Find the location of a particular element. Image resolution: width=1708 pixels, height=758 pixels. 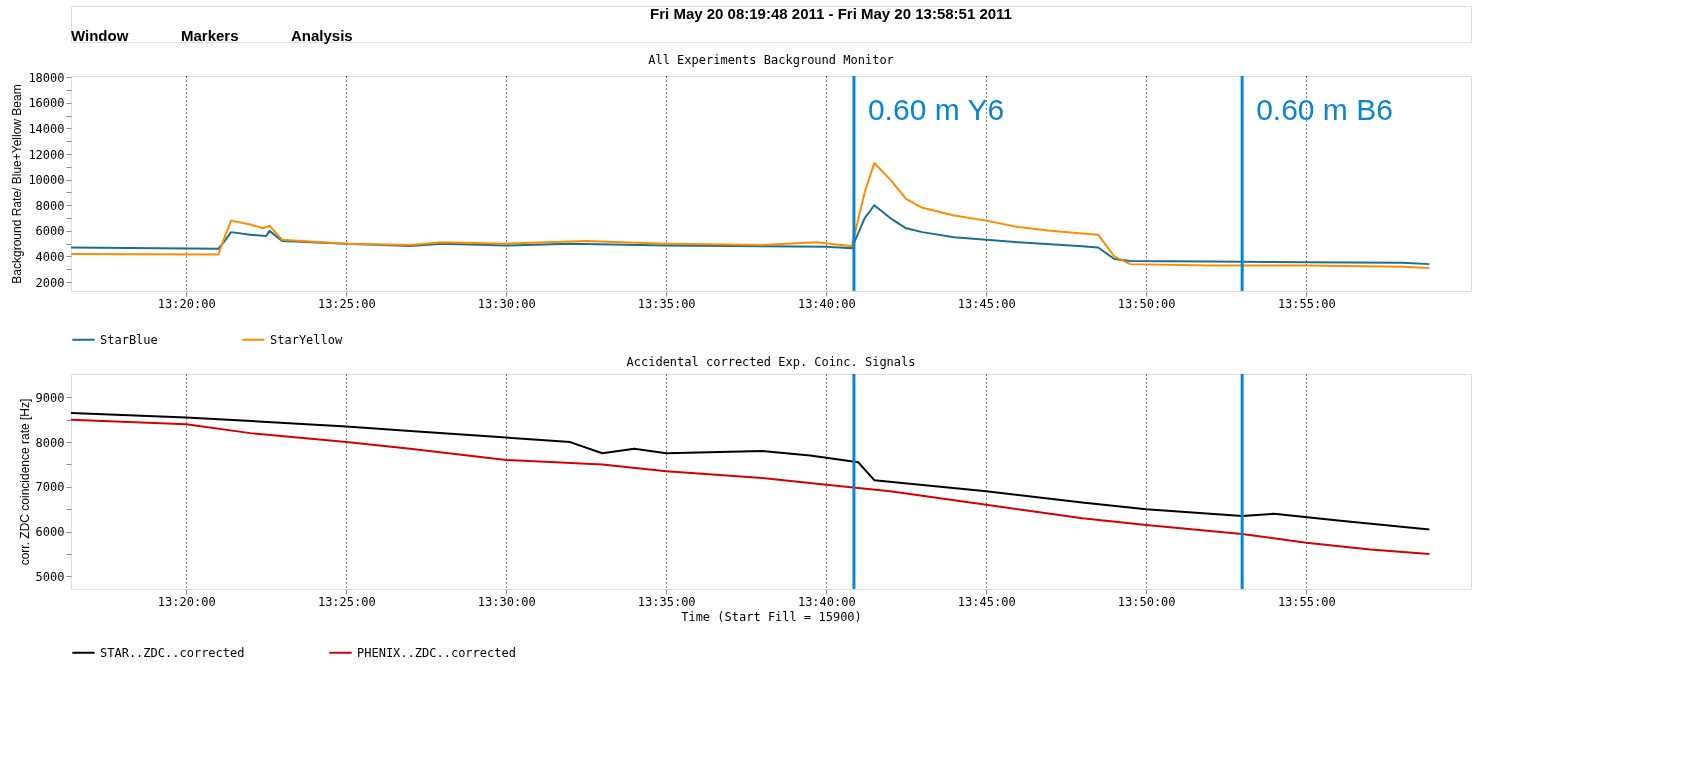

chart-title: All Experiments Background Monitor is located at coordinates (771, 60).